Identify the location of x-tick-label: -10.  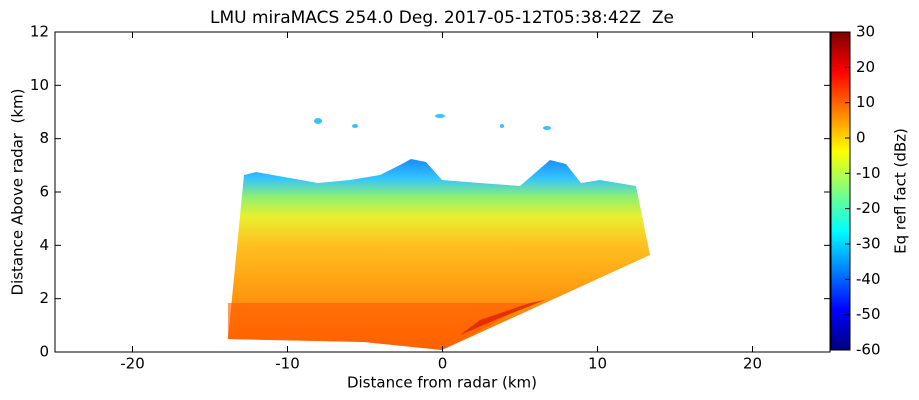
(287, 364).